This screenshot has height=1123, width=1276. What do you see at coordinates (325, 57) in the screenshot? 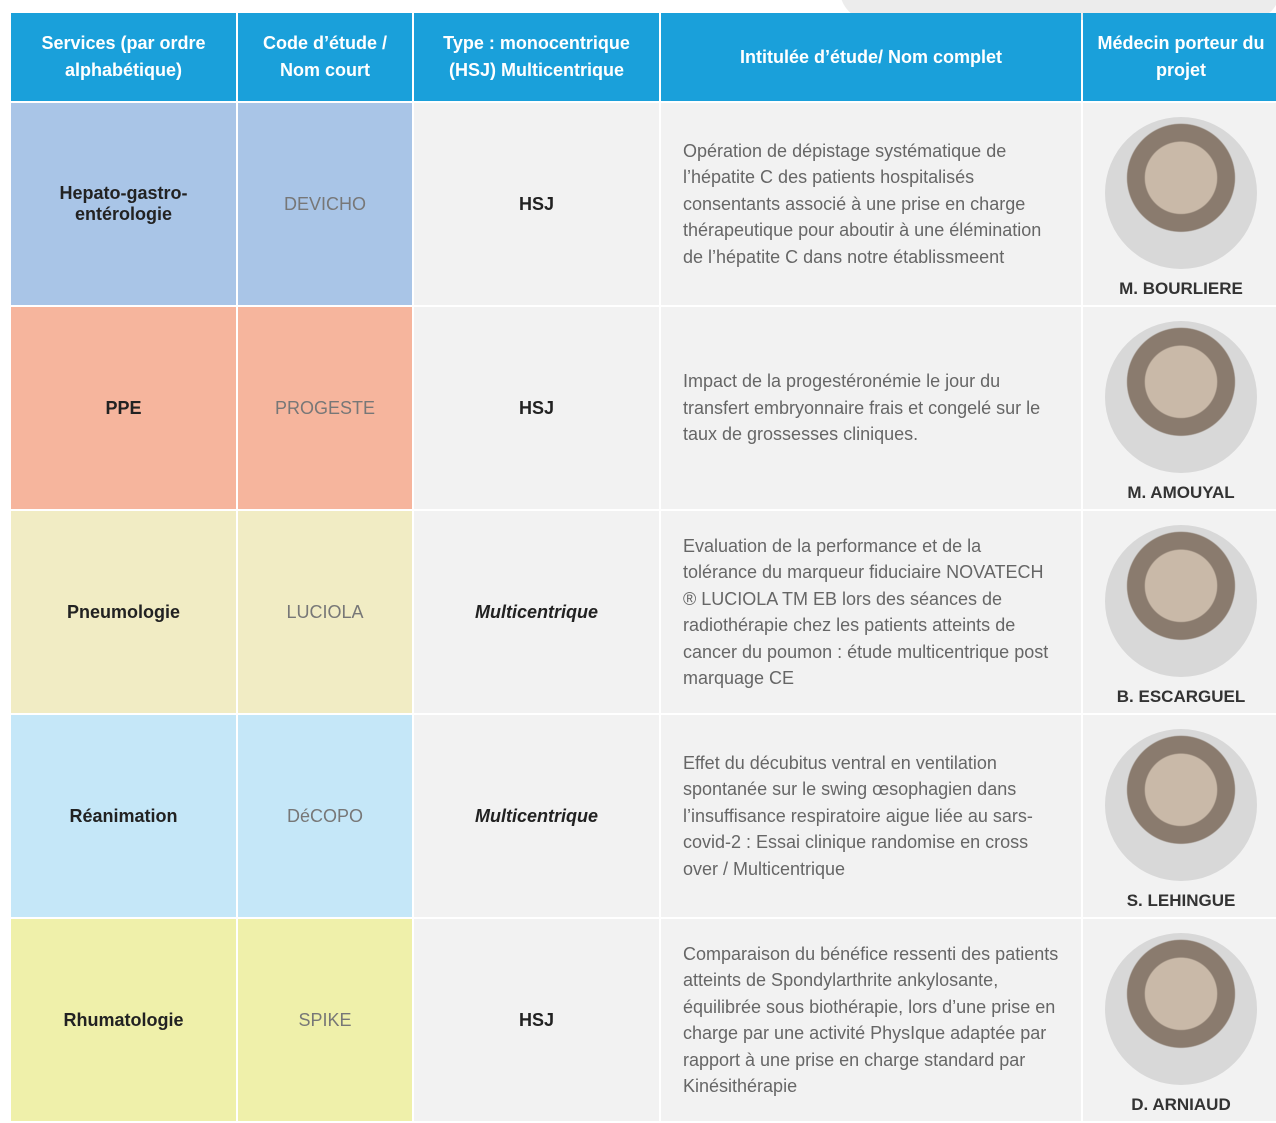
I see `header-cell: Code d’étude / Nom court` at bounding box center [325, 57].